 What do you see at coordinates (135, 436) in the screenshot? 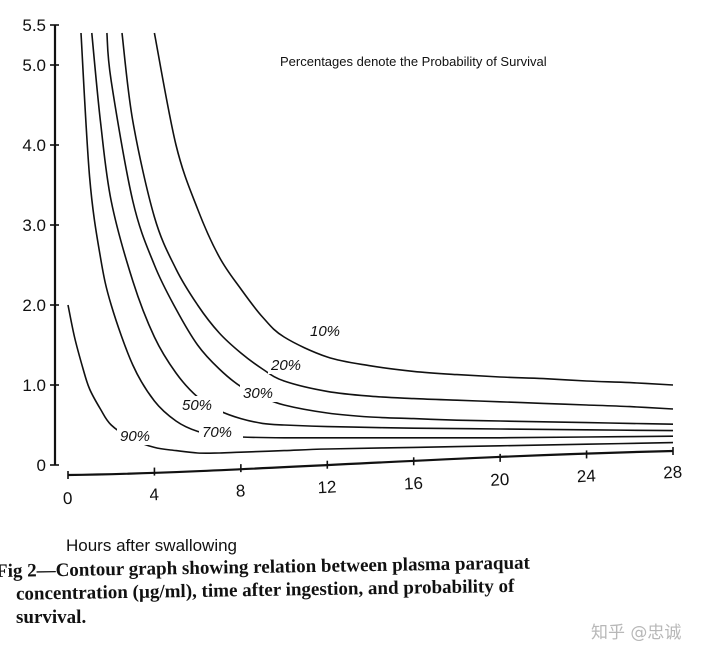
I see `curve-label: 90%` at bounding box center [135, 436].